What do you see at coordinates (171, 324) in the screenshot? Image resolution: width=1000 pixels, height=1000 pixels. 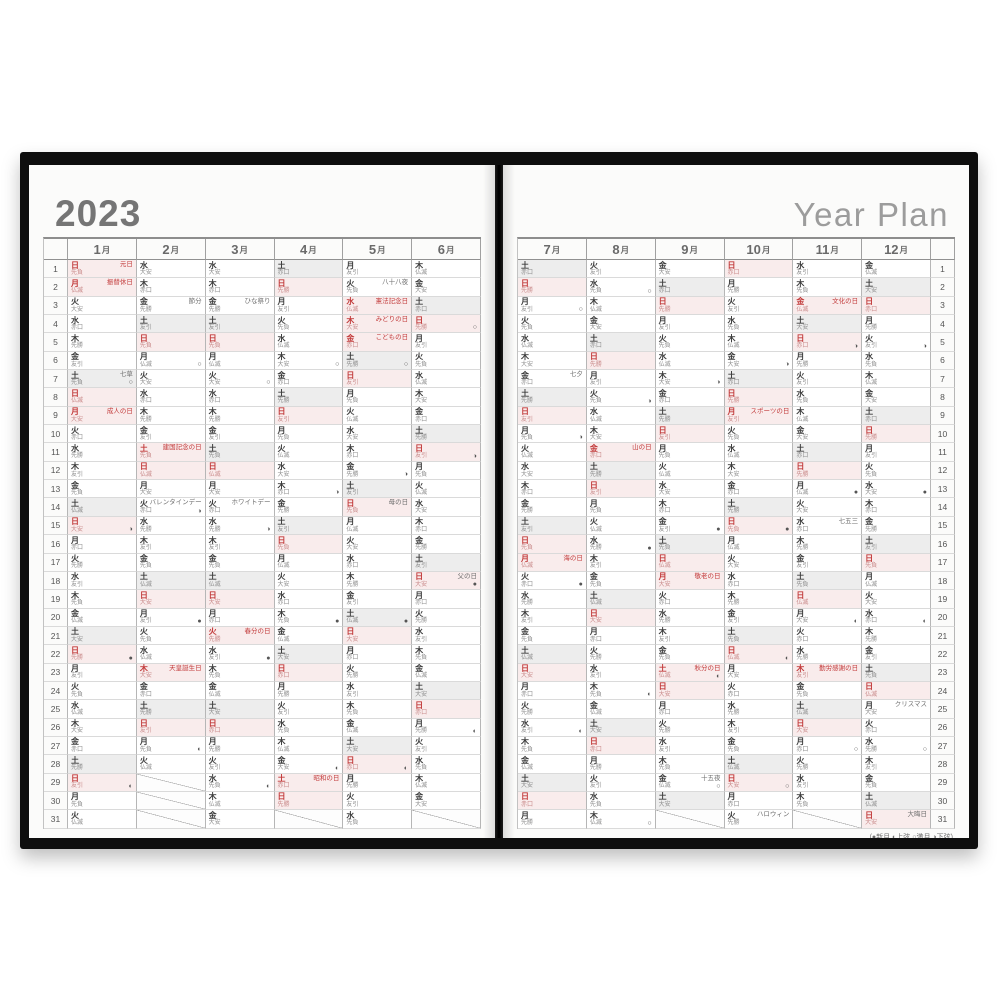 I see `day-cell: 土友引` at bounding box center [171, 324].